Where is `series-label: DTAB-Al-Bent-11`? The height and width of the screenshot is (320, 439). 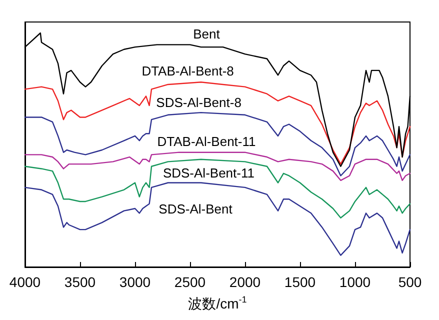 series-label: DTAB-Al-Bent-11 is located at coordinates (206, 141).